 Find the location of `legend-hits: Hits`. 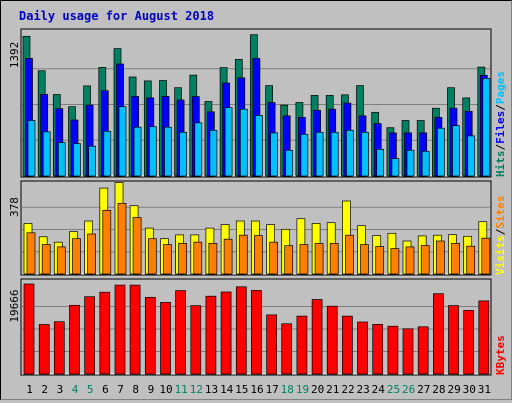

legend-hits: Hits is located at coordinates (500, 164).